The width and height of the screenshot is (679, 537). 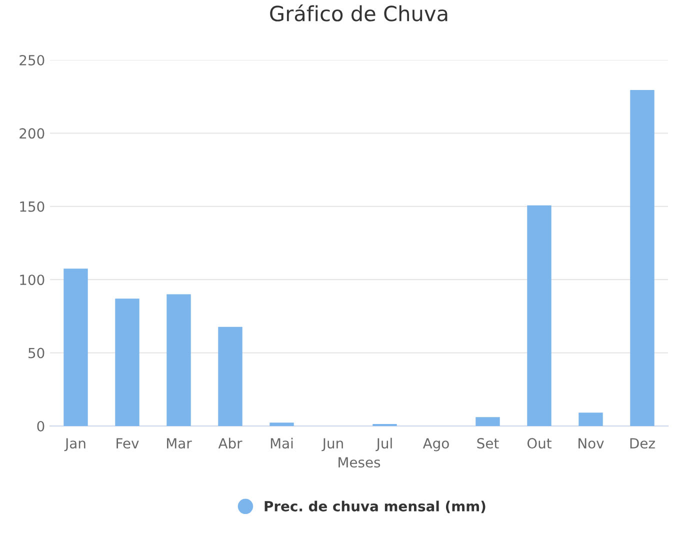 I want to click on y-tick-label: 50, so click(x=36, y=353).